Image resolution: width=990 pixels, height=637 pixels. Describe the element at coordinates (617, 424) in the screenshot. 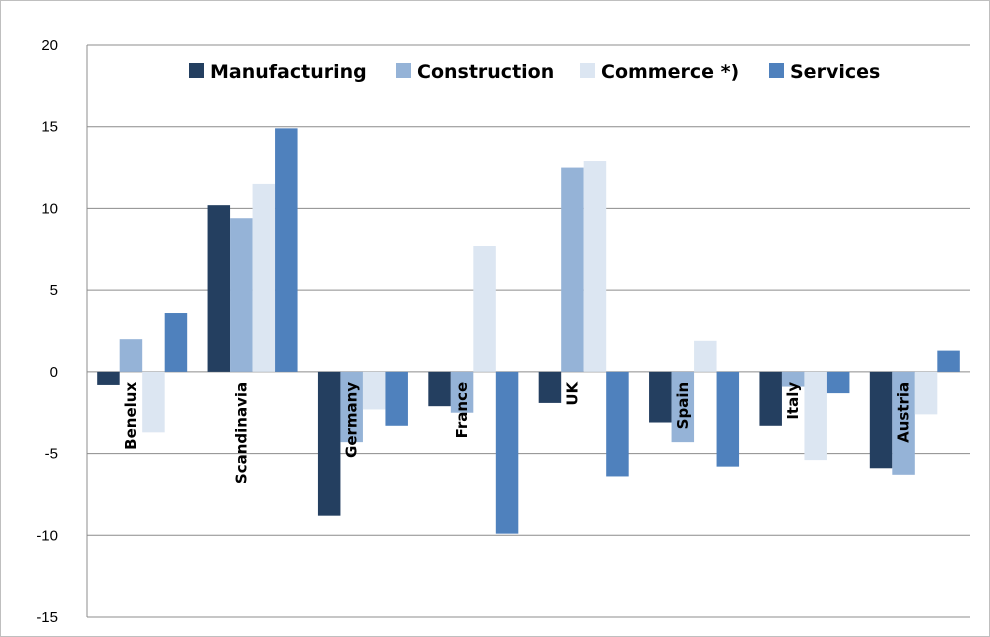

I see `bar-uk-services` at that location.